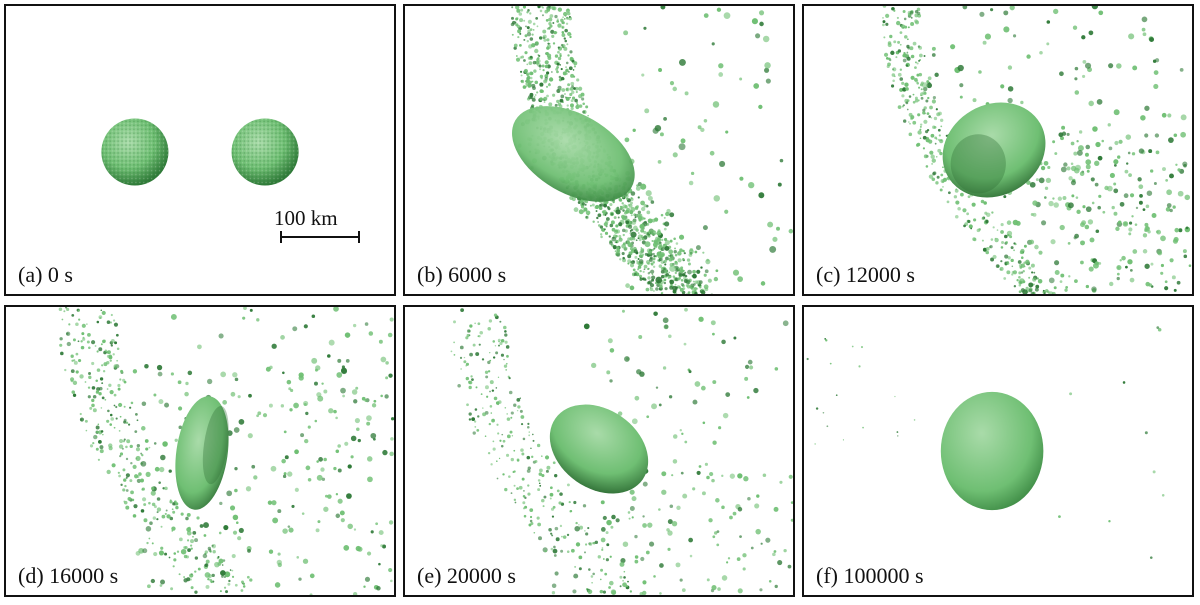 The image size is (1200, 605). Describe the element at coordinates (621, 451) in the screenshot. I see `panel-e-image` at that location.